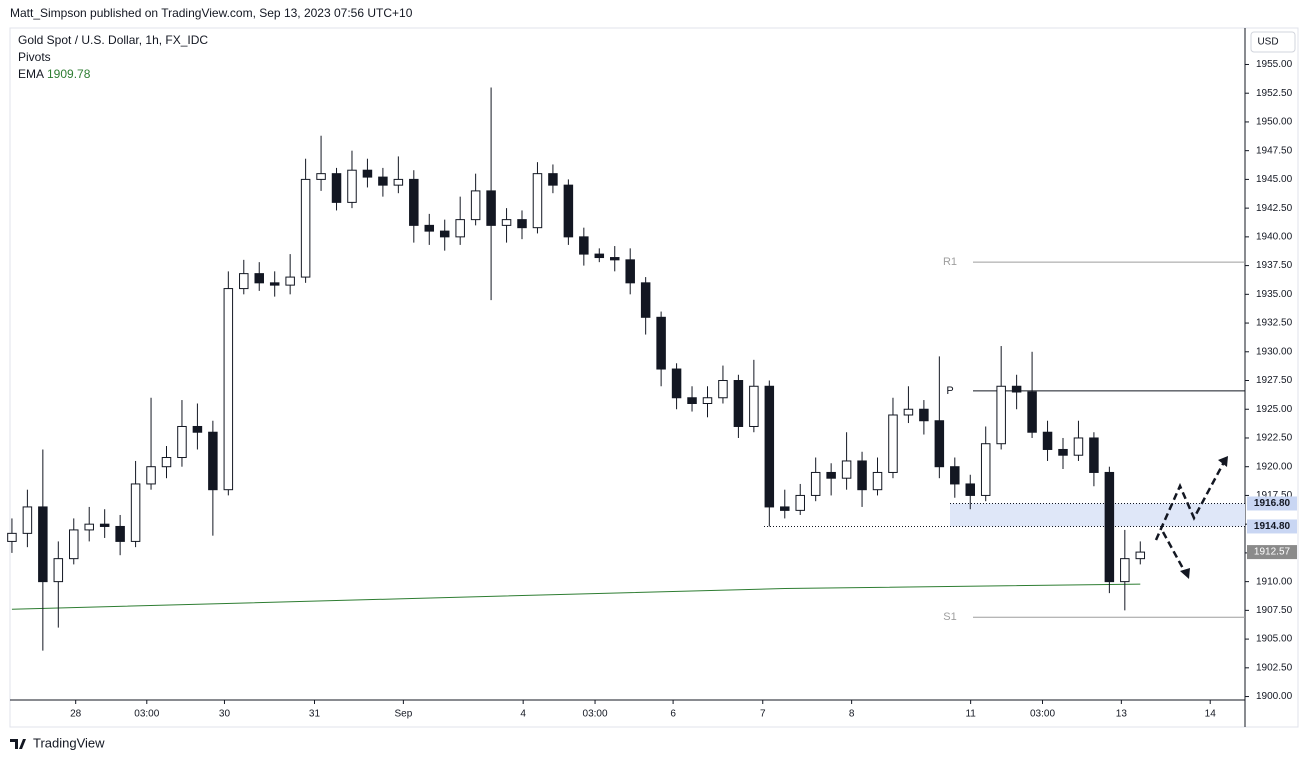  I want to click on pivot-label: P, so click(949, 391).